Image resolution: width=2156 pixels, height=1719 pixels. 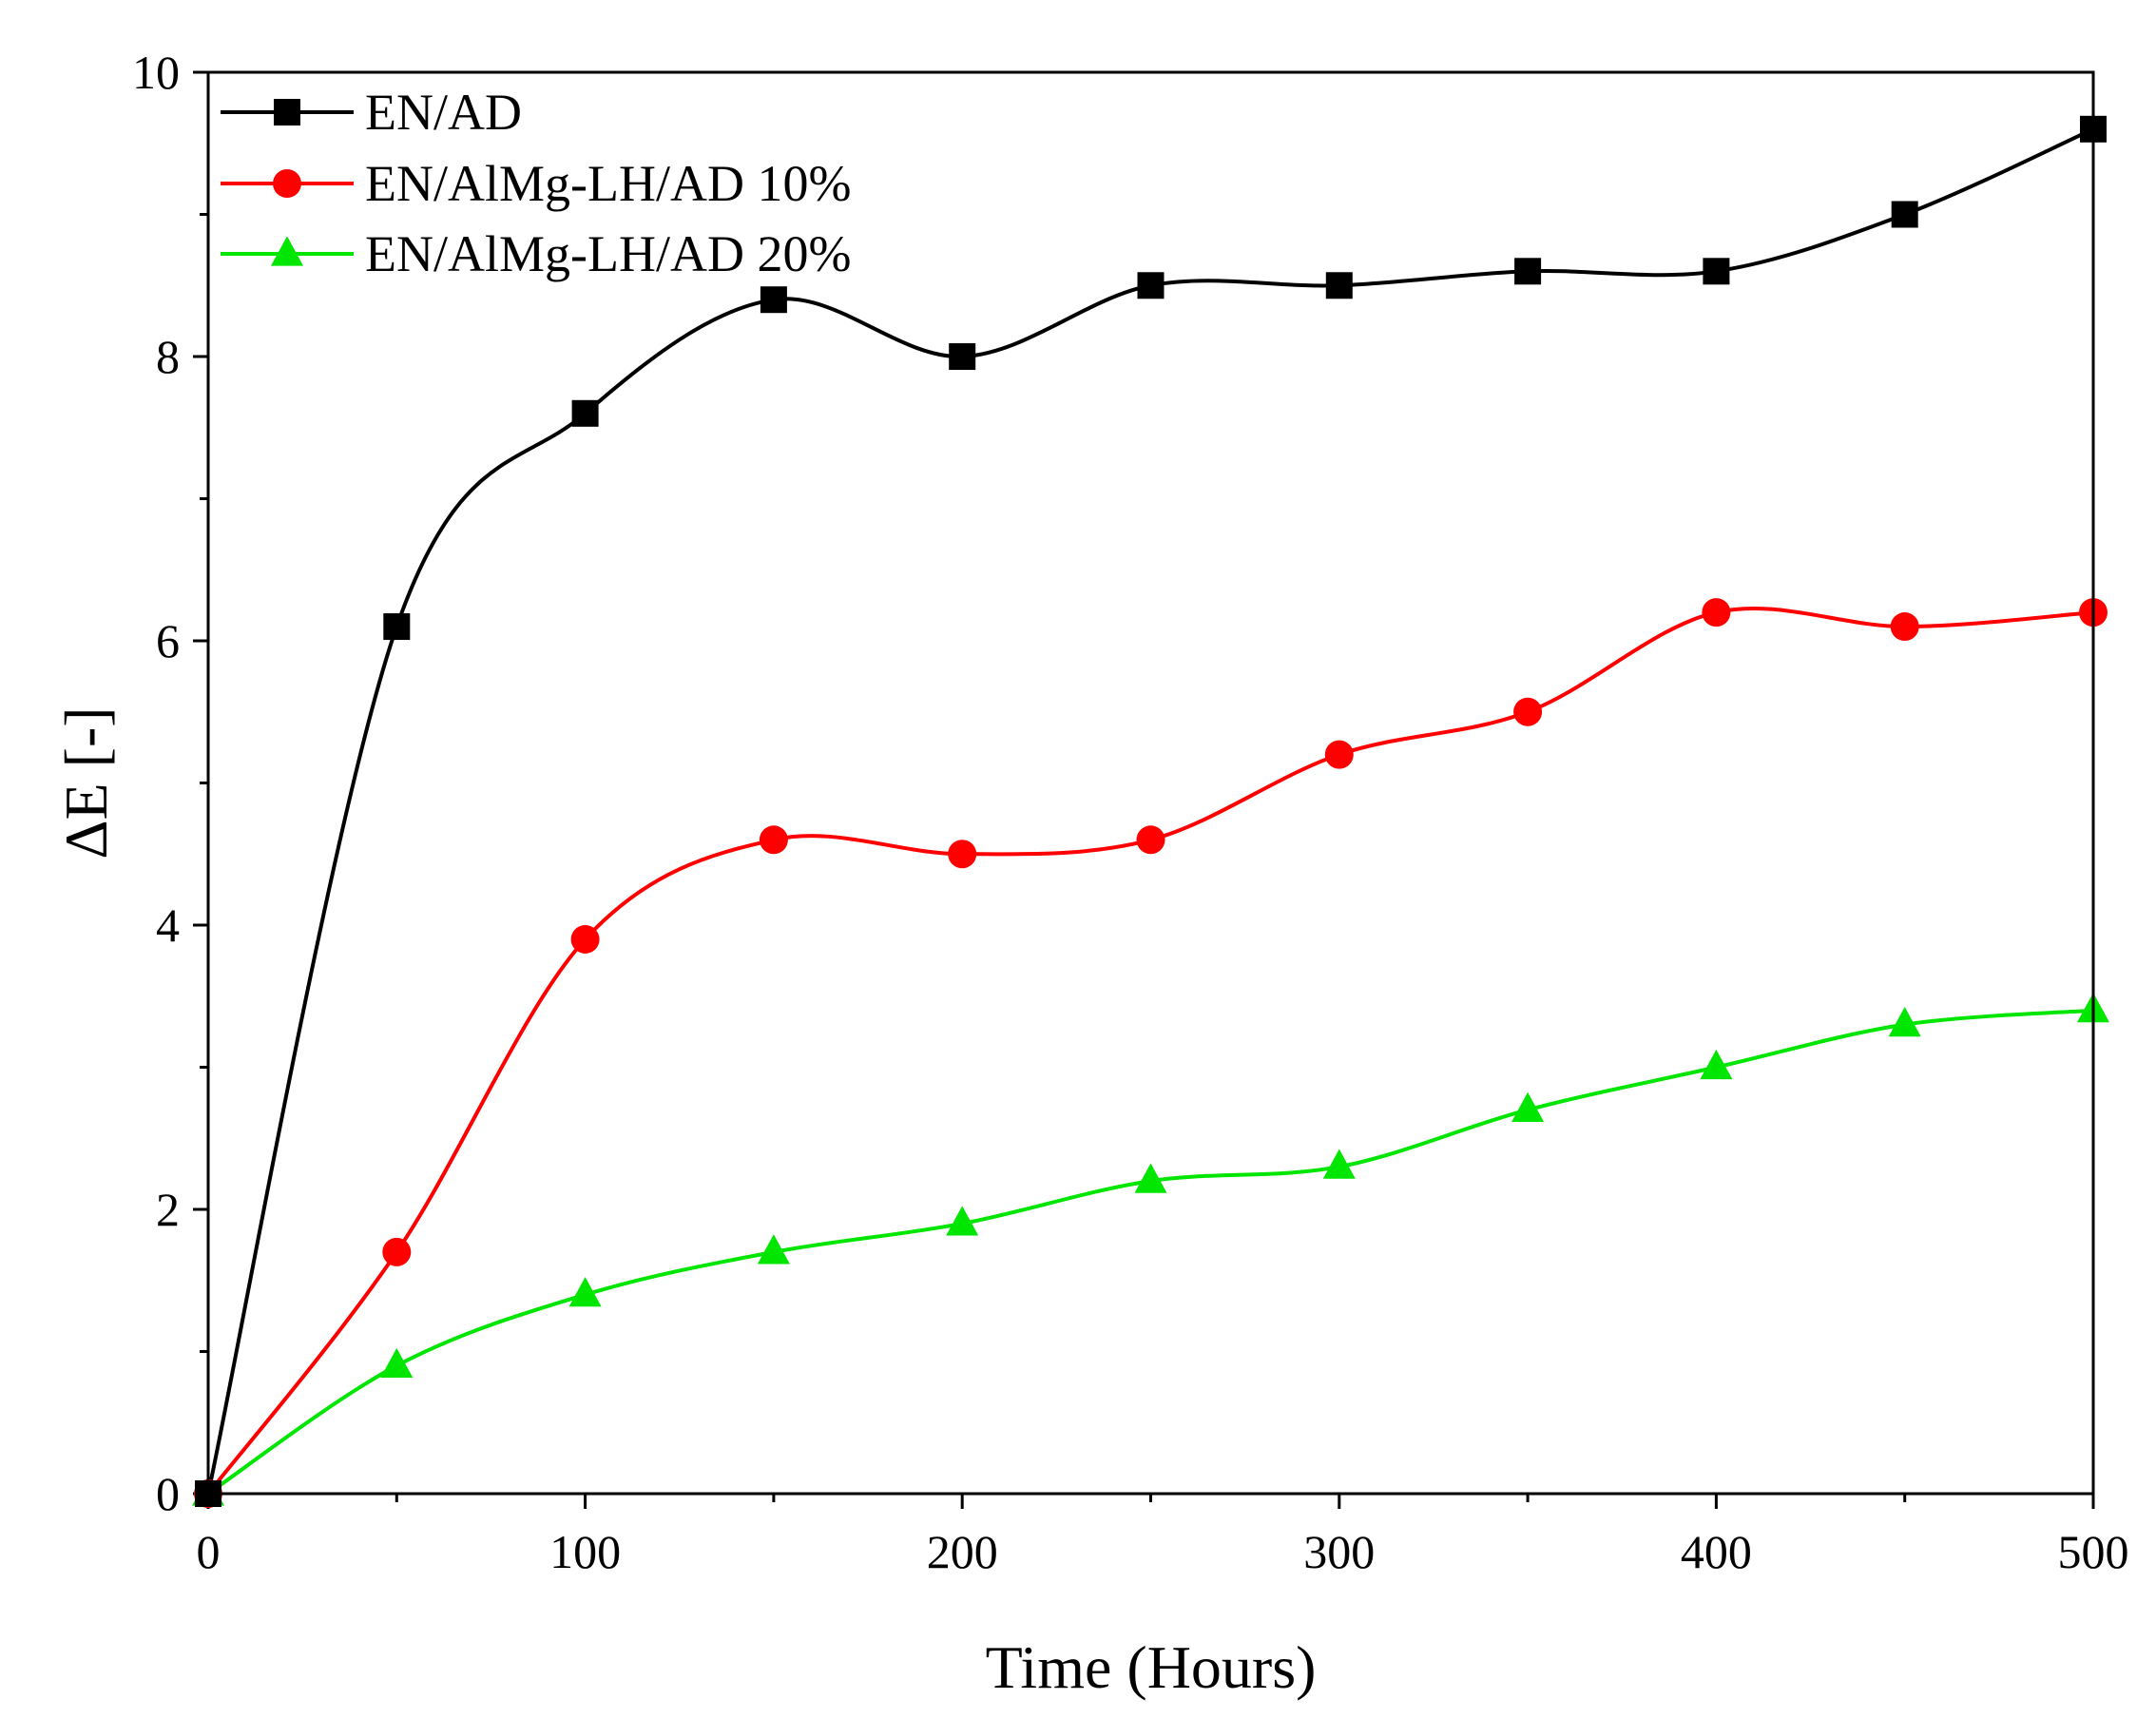 I want to click on x-tick-label: 200, so click(x=962, y=1551).